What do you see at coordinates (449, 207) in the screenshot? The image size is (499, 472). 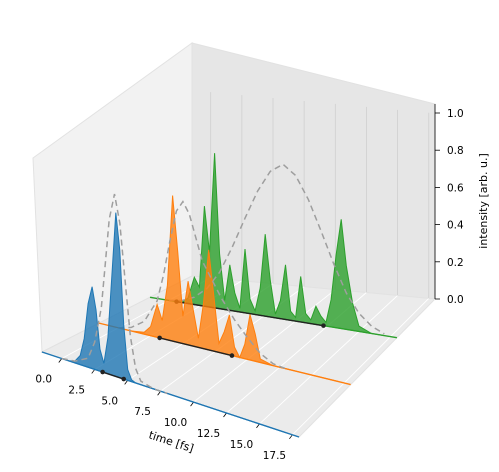 I see `z-tick-group: 0.0 0.2 0.4 0.6 0.8 1.0` at bounding box center [449, 207].